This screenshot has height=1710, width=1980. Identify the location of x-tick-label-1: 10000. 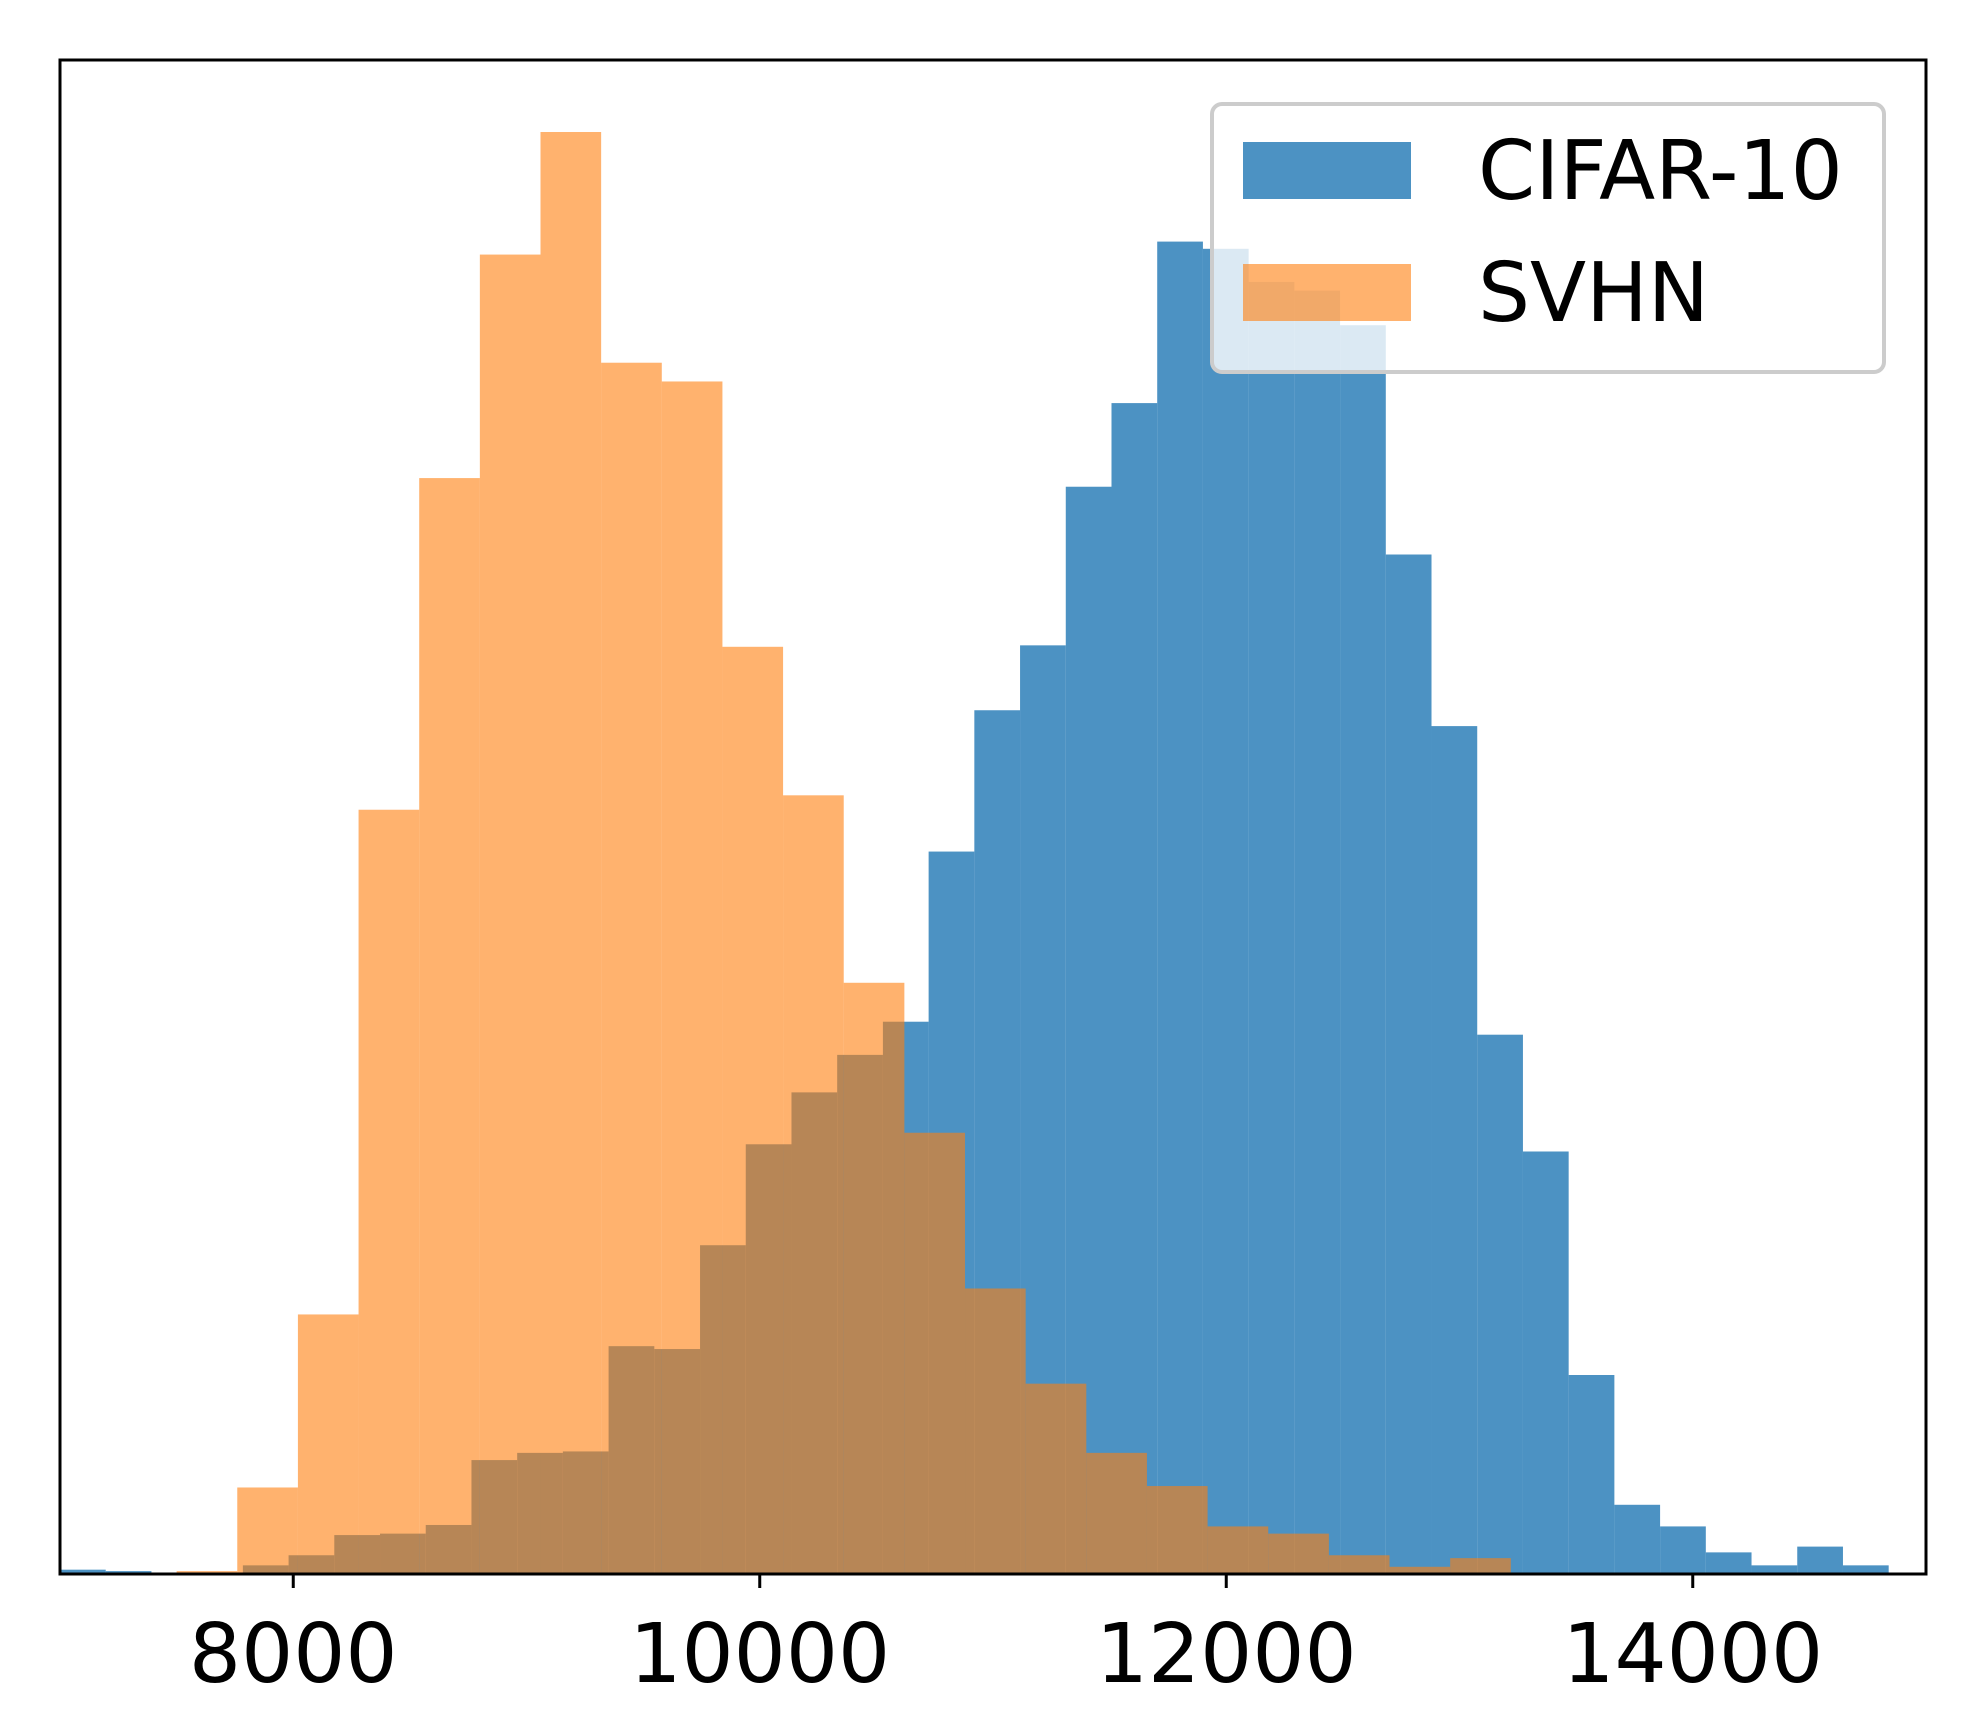
(759, 1654).